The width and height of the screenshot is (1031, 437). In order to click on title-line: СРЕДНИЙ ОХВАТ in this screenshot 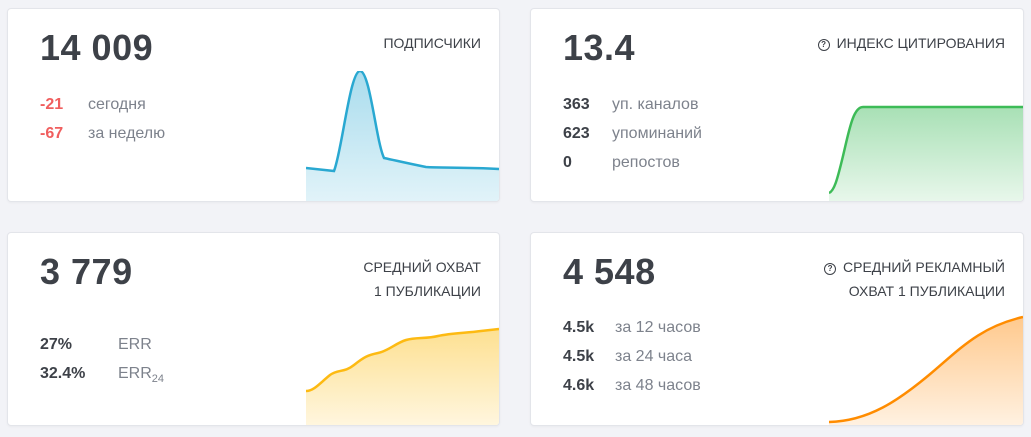, I will do `click(422, 267)`.